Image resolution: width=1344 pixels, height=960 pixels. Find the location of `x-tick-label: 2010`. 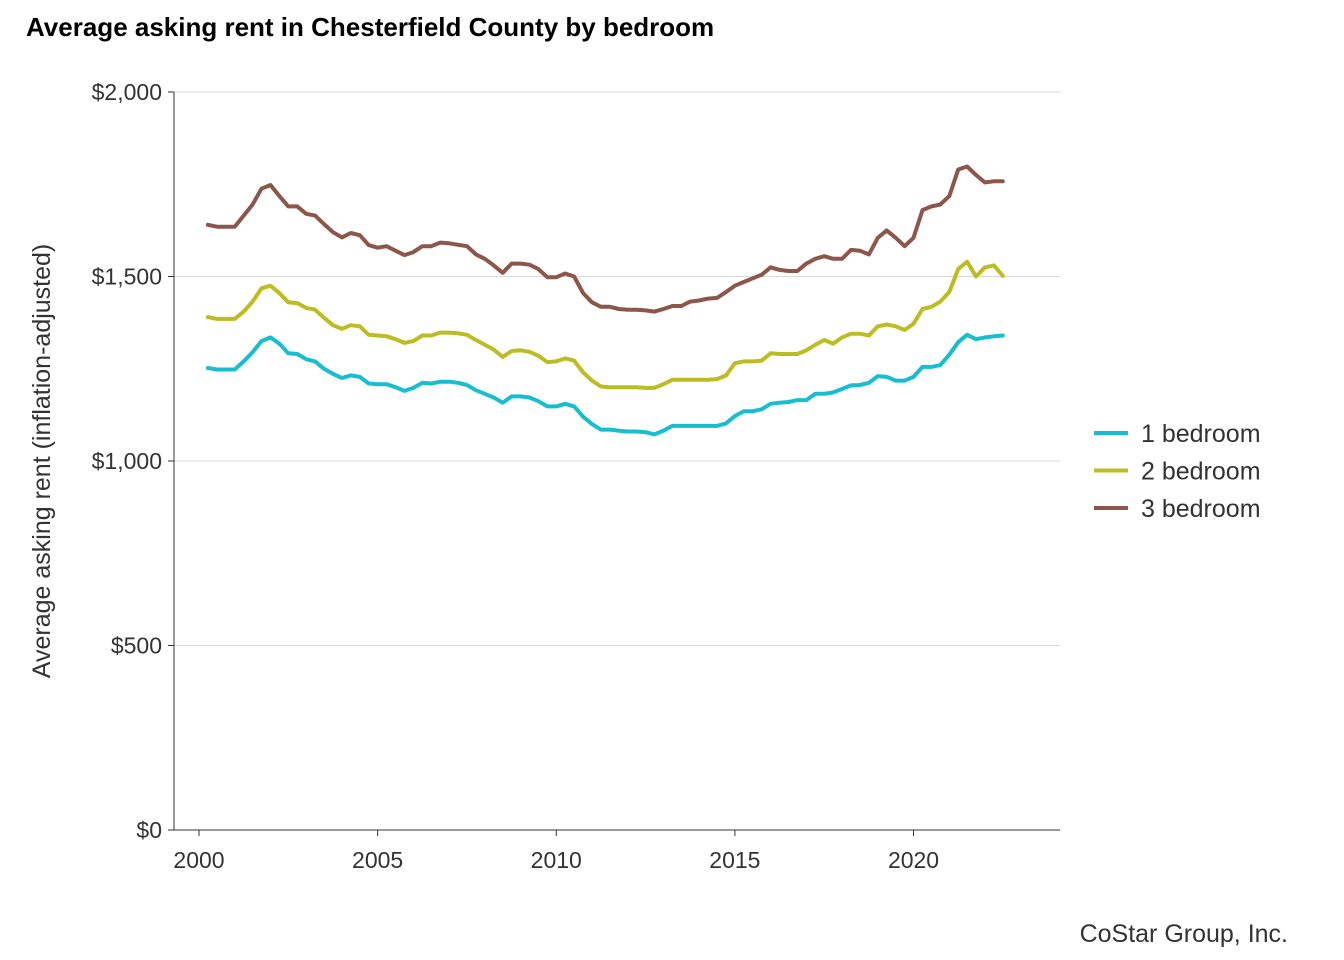

x-tick-label: 2010 is located at coordinates (556, 860).